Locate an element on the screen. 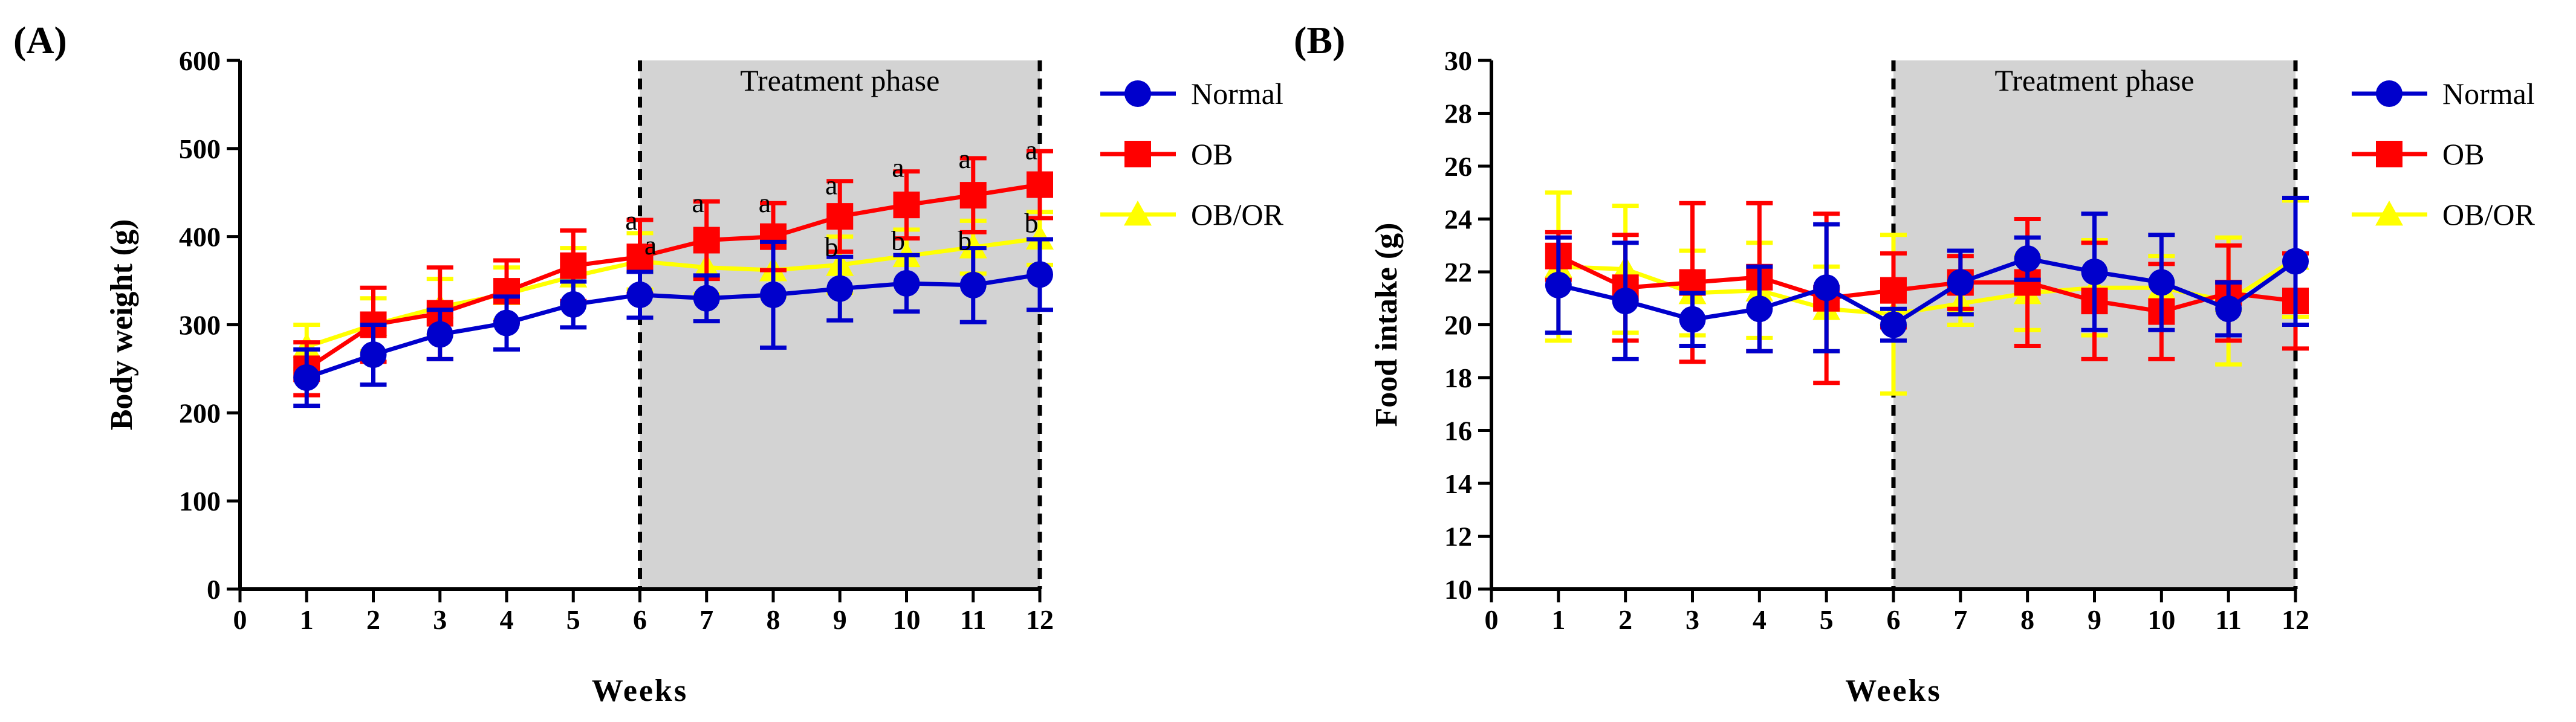 This screenshot has height=722, width=2576. y-tick-label: 500 is located at coordinates (200, 149).